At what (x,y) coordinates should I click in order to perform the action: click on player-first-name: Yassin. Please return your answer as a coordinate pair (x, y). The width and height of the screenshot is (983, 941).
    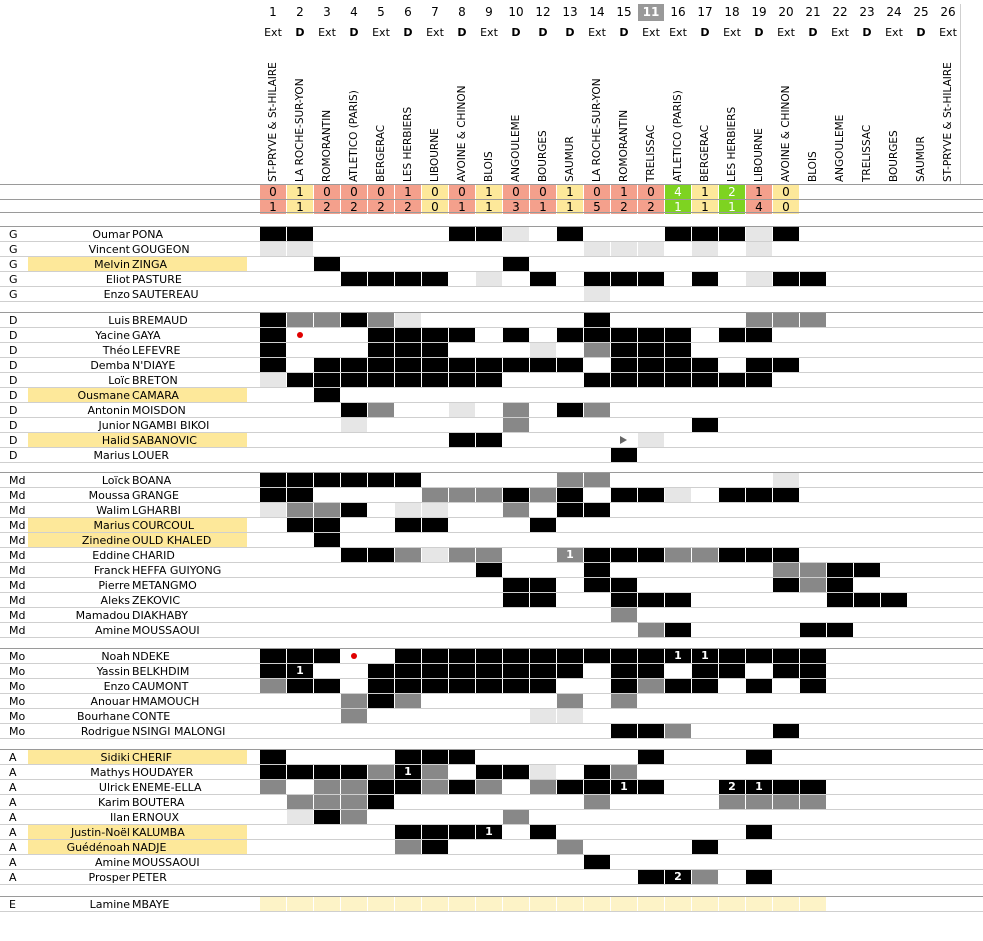
    Looking at the image, I should click on (113, 671).